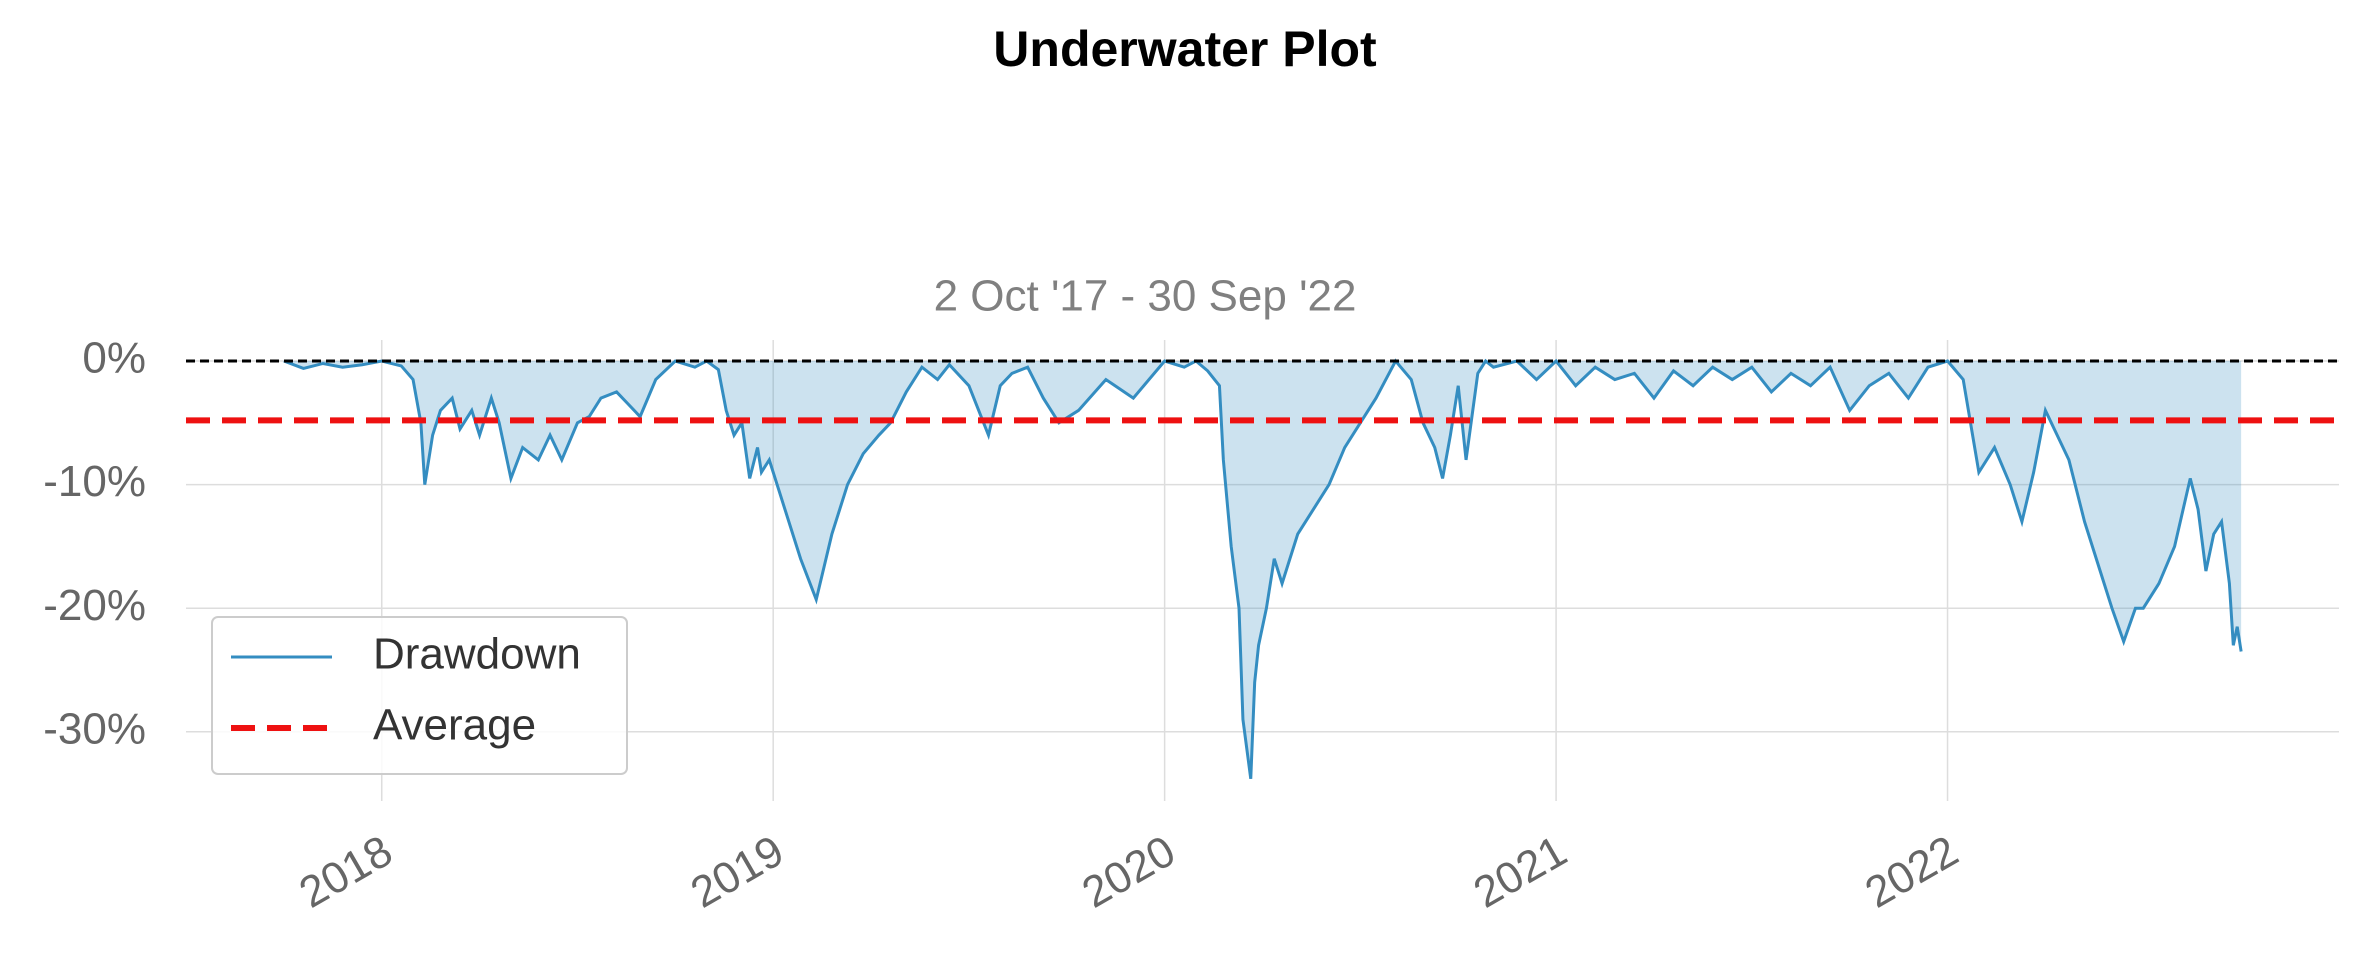  I want to click on legend-label: Drawdown, so click(477, 654).